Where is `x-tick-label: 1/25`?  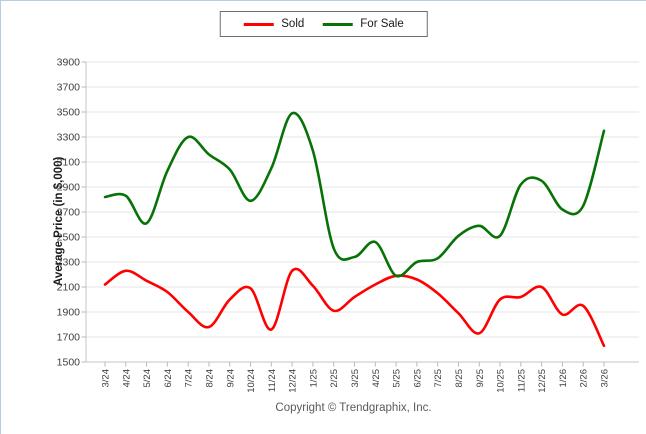 x-tick-label: 1/25 is located at coordinates (313, 378).